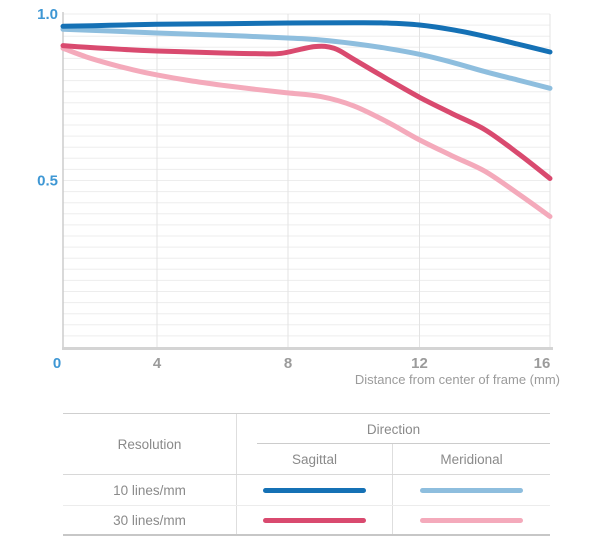  What do you see at coordinates (150, 520) in the screenshot?
I see `legend-row-label: 30 lines/mm` at bounding box center [150, 520].